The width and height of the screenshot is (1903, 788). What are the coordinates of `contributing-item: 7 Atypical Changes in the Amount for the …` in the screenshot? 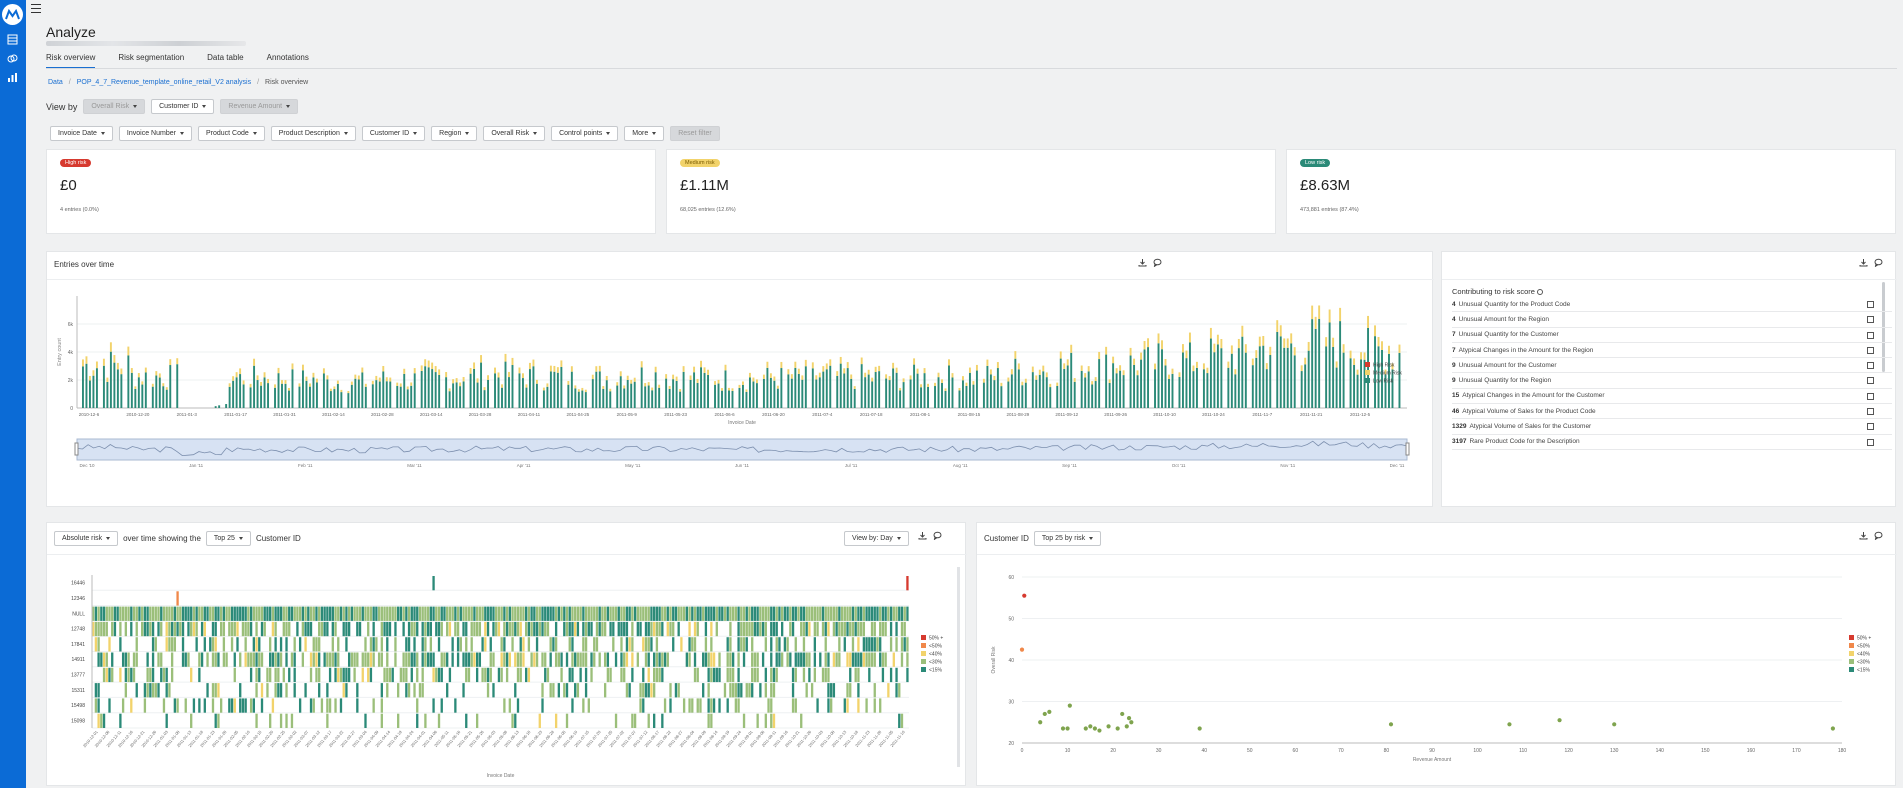 It's located at (1672, 351).